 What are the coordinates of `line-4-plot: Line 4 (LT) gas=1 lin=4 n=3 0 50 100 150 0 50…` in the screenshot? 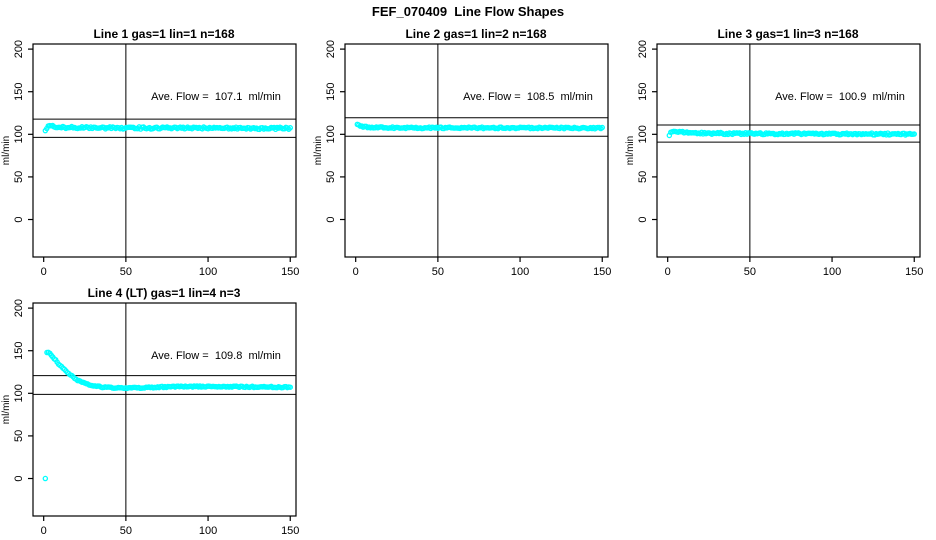 It's located at (150, 411).